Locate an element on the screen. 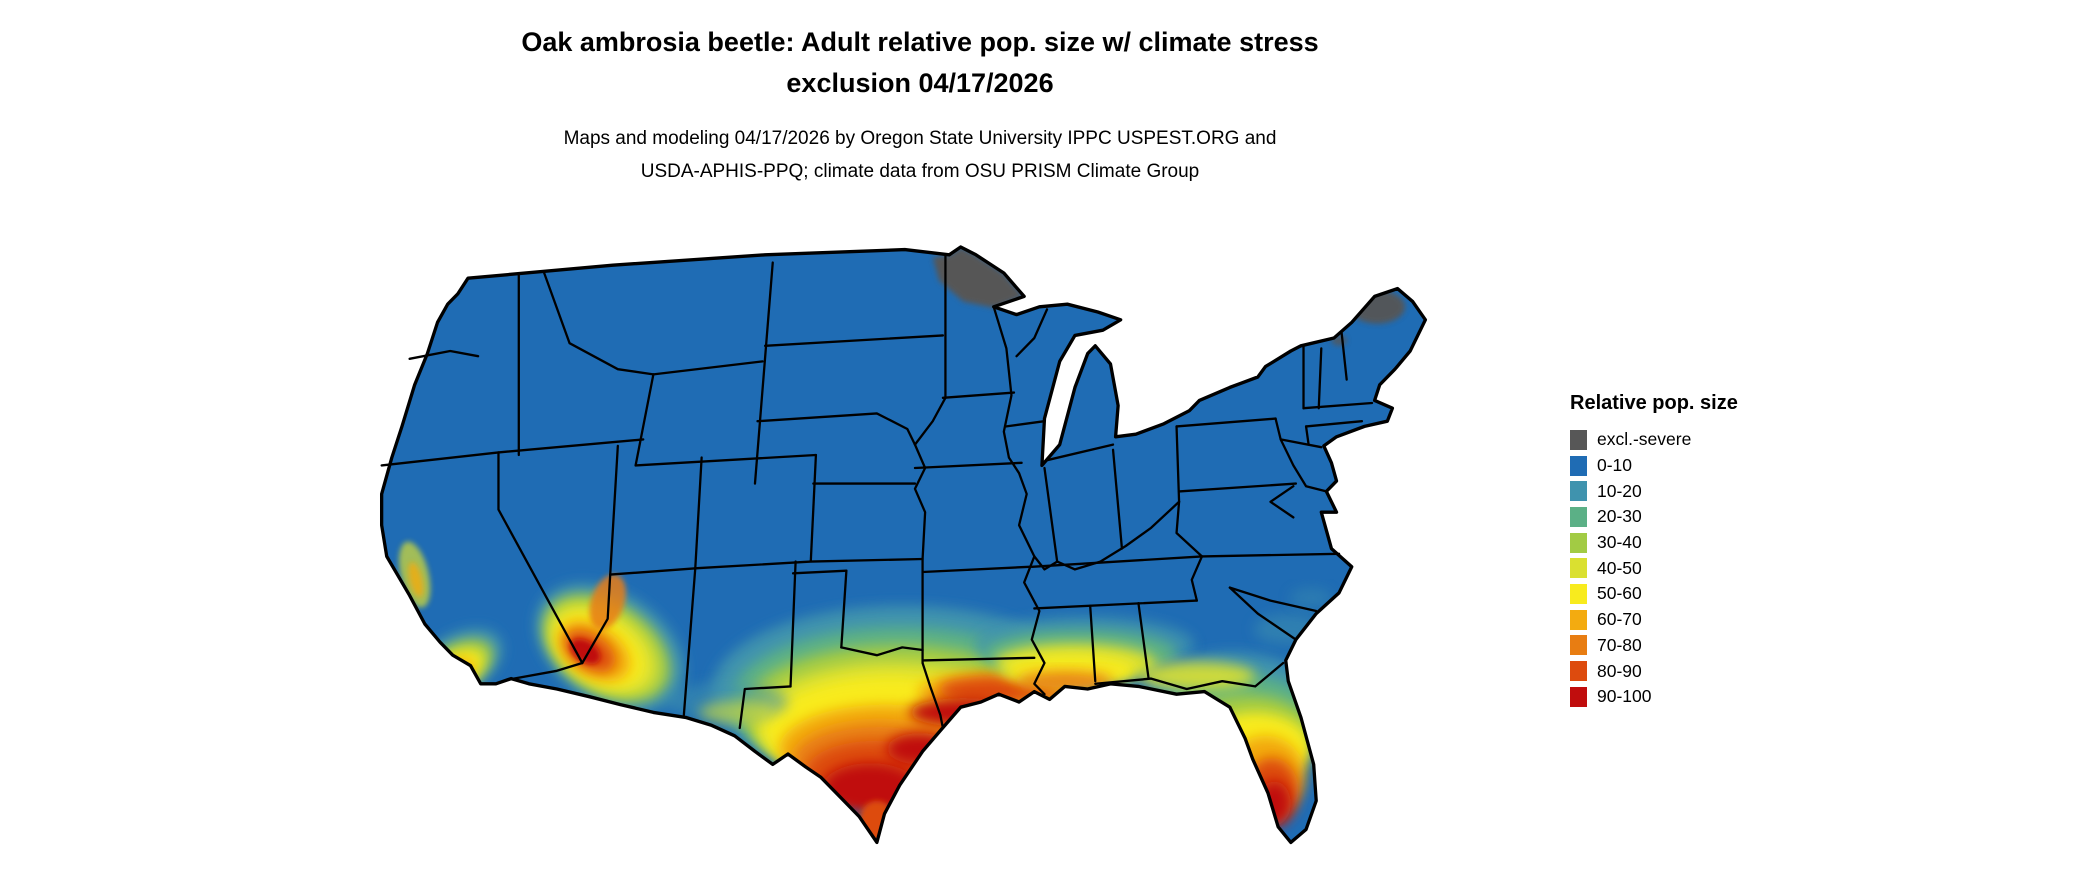 The width and height of the screenshot is (2100, 892). legend-label: 50-60 is located at coordinates (1619, 593).